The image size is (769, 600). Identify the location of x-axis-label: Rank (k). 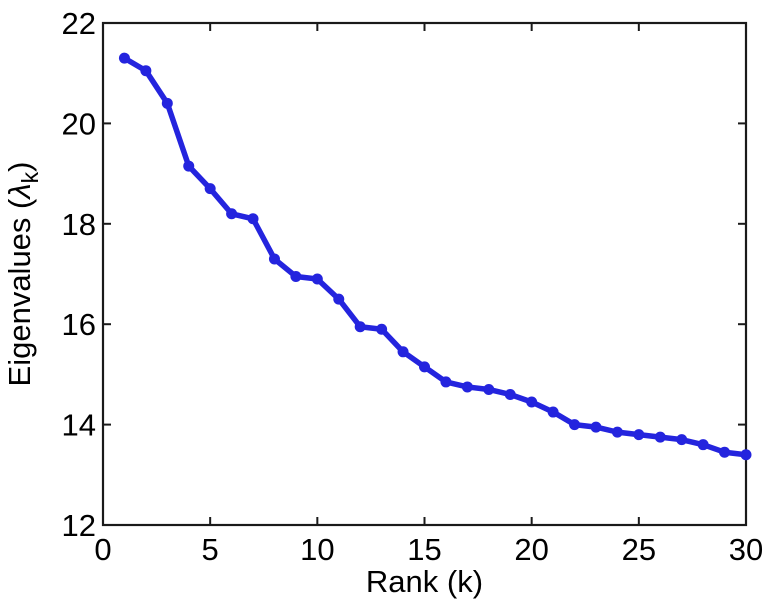
(424, 581).